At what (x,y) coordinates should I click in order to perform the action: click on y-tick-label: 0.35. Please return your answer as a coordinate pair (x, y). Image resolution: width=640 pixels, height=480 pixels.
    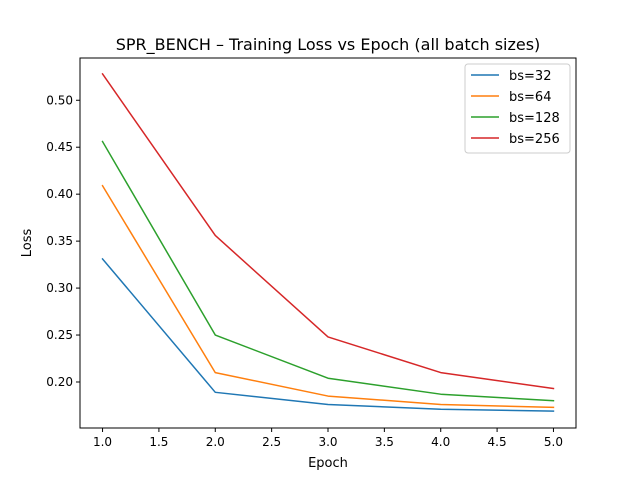
    Looking at the image, I should click on (59, 241).